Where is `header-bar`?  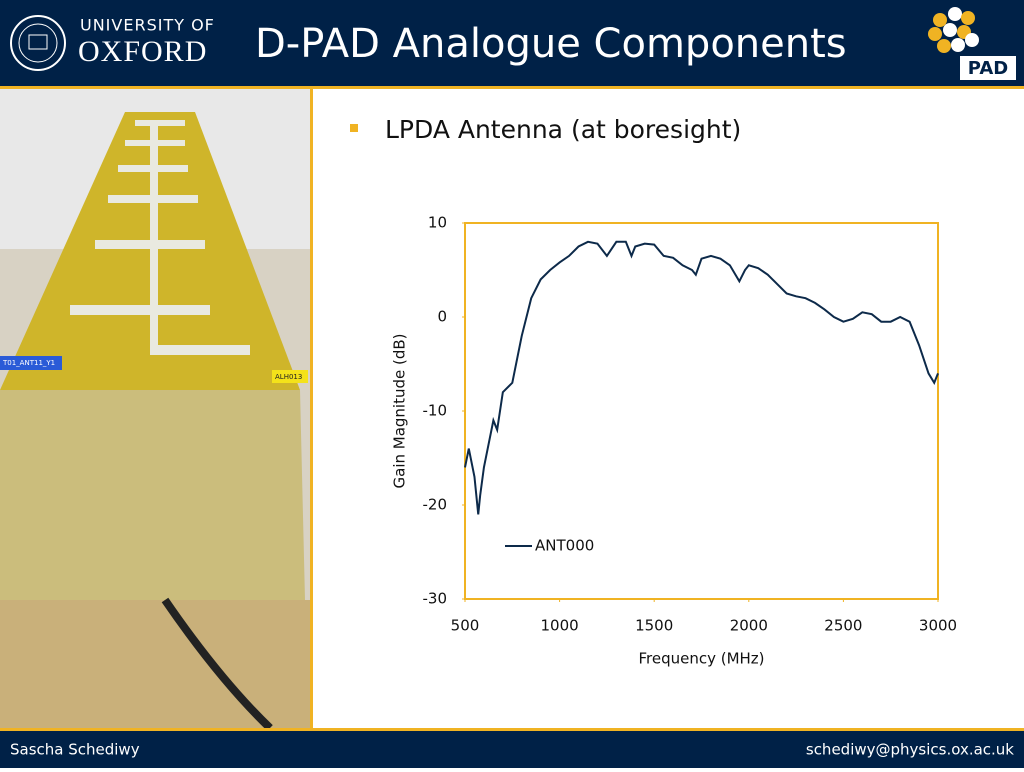 header-bar is located at coordinates (512, 43).